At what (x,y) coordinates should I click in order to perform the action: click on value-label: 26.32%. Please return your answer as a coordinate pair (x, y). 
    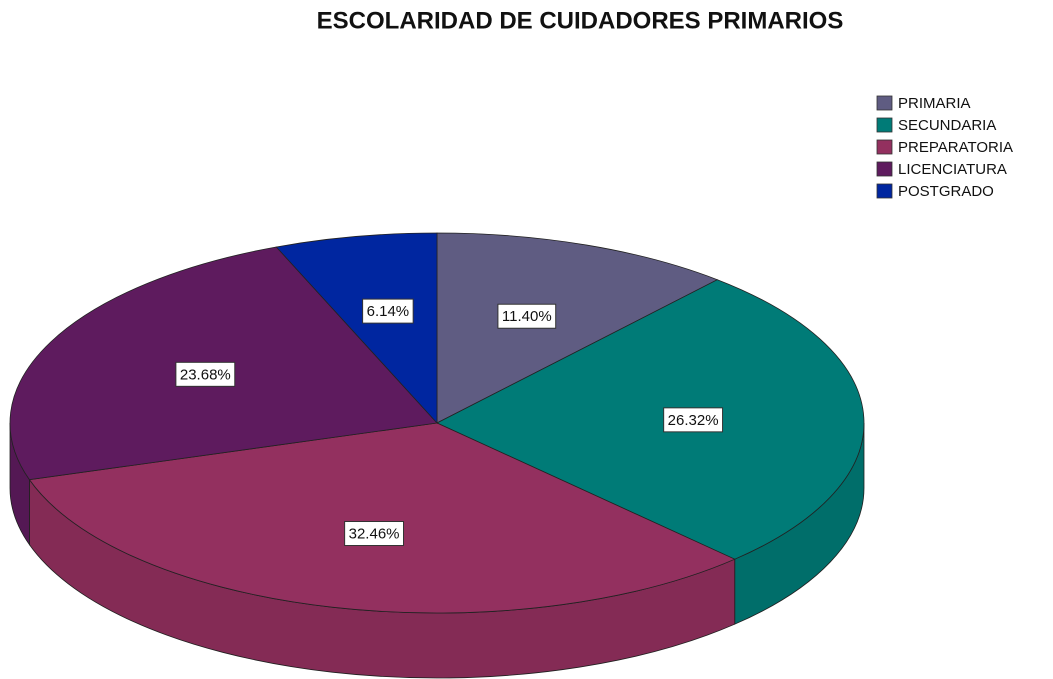
    Looking at the image, I should click on (693, 420).